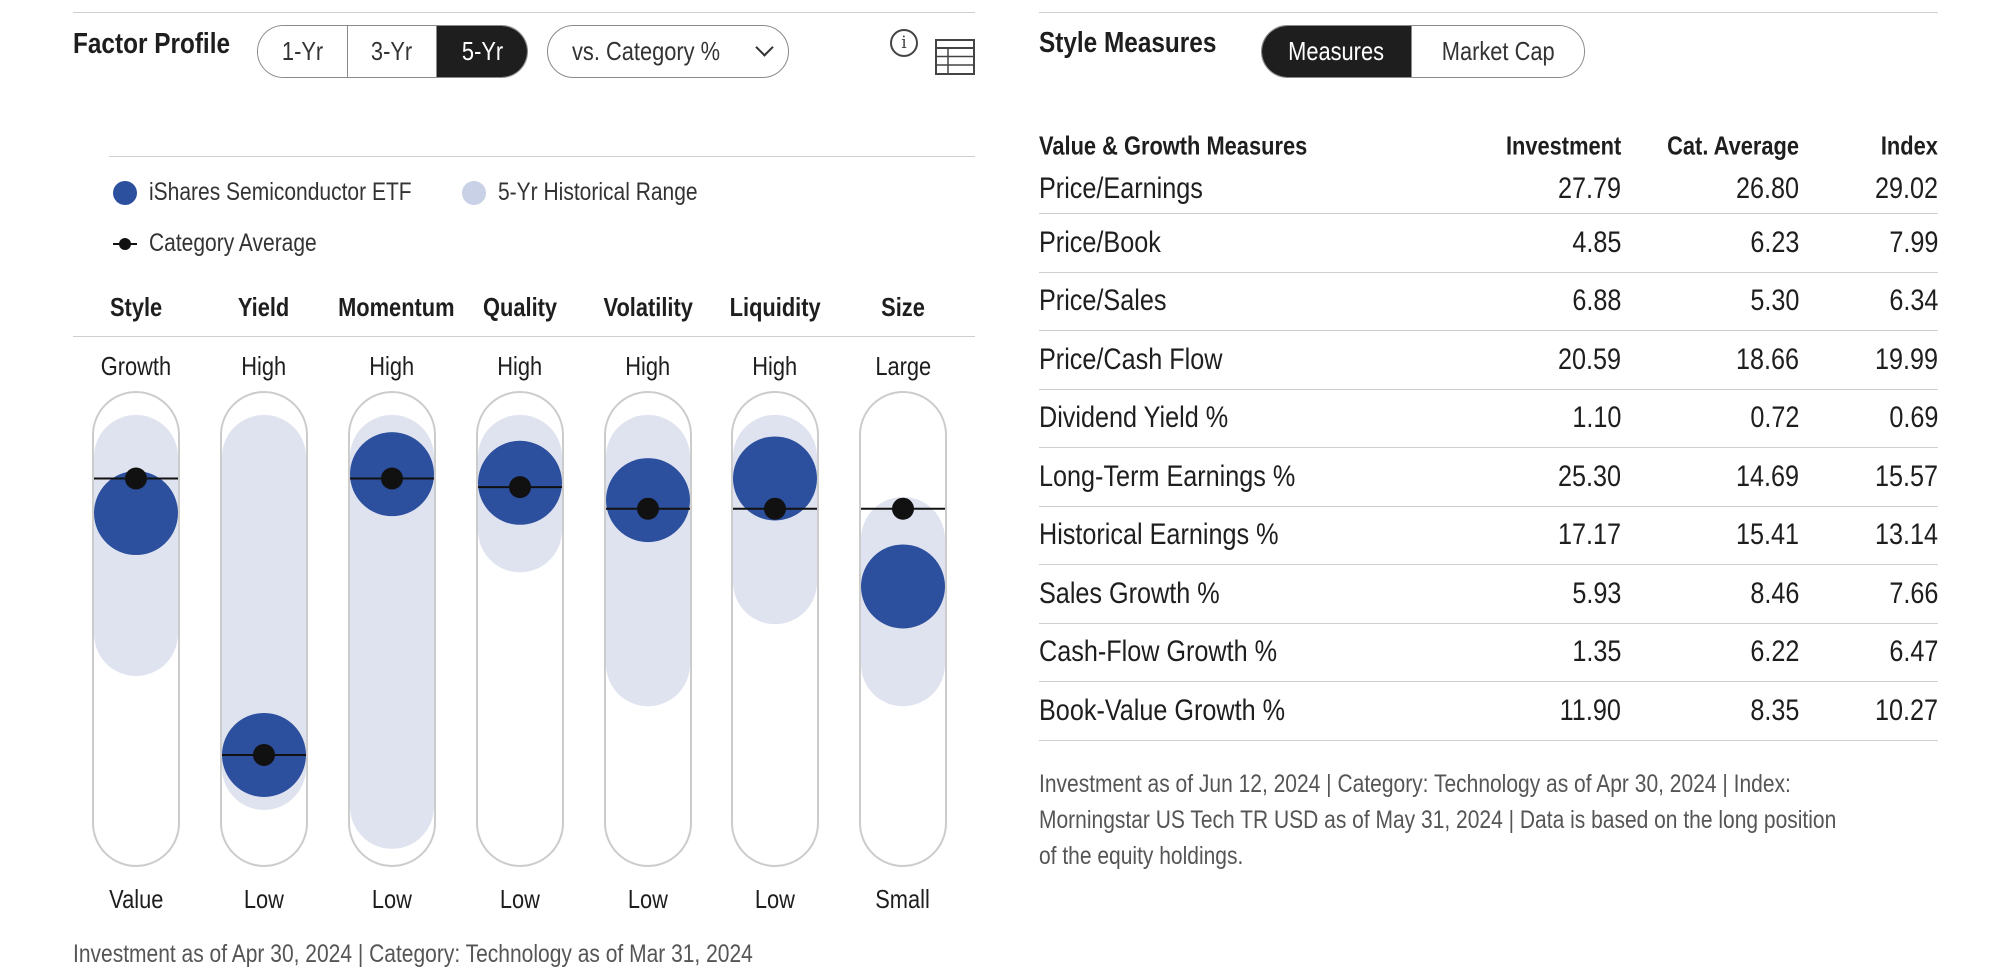 Image resolution: width=1998 pixels, height=970 pixels. What do you see at coordinates (1103, 301) in the screenshot?
I see `measure-name: Price/Sales` at bounding box center [1103, 301].